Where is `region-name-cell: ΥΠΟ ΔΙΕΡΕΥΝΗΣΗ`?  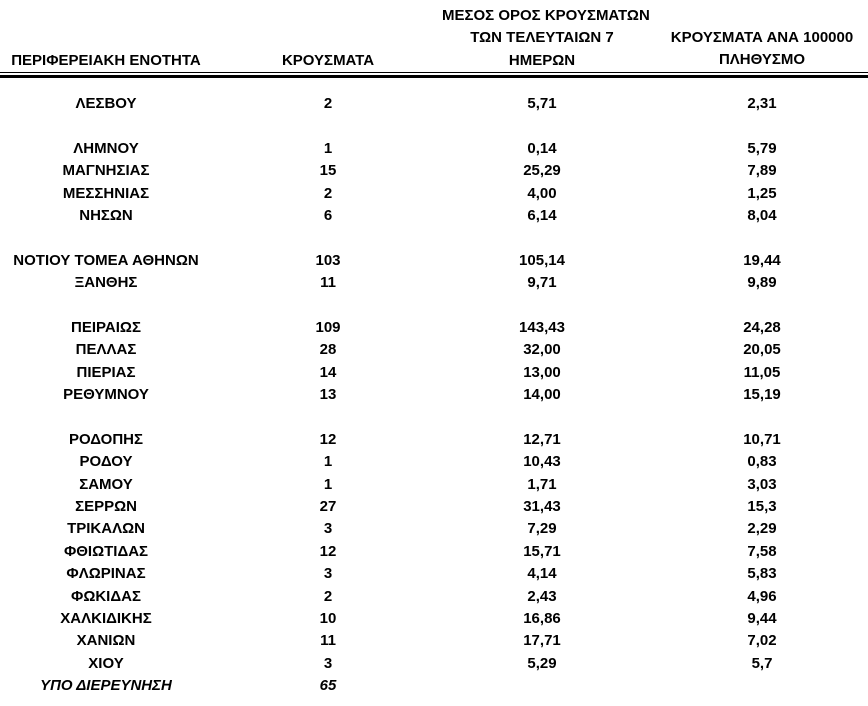 region-name-cell: ΥΠΟ ΔΙΕΡΕΥΝΗΣΗ is located at coordinates (106, 686).